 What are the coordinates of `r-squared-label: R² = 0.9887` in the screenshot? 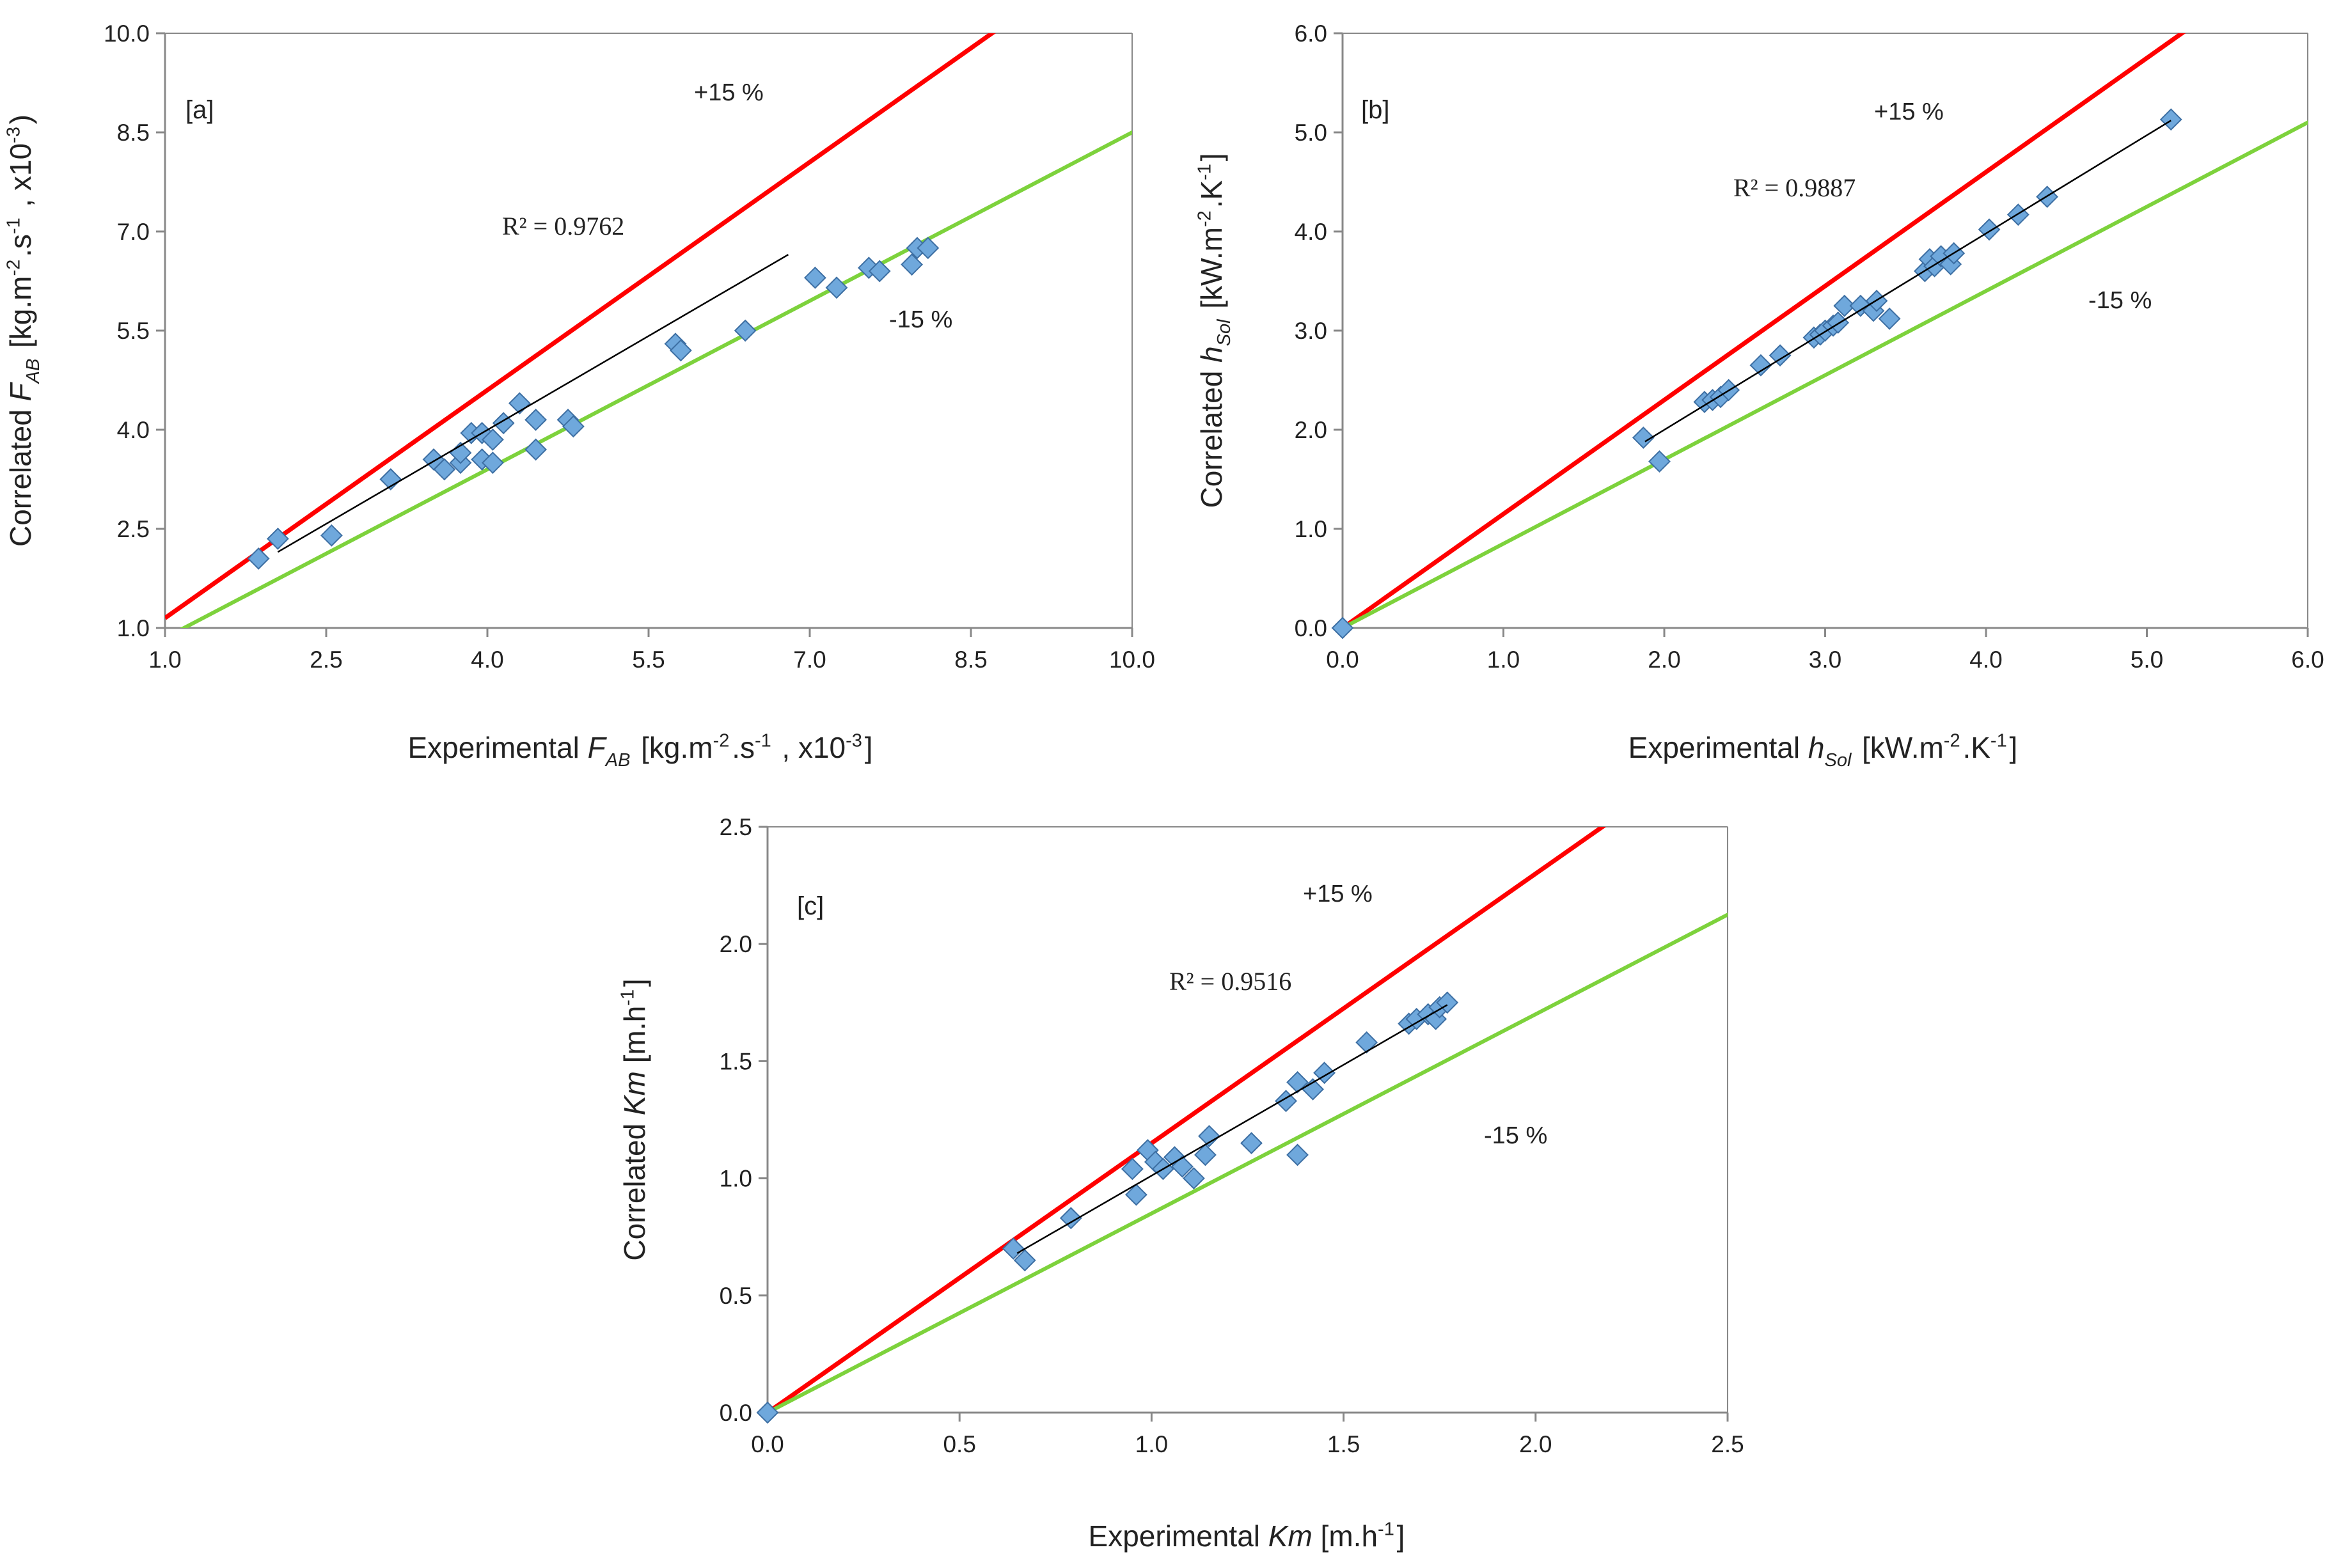 It's located at (1794, 187).